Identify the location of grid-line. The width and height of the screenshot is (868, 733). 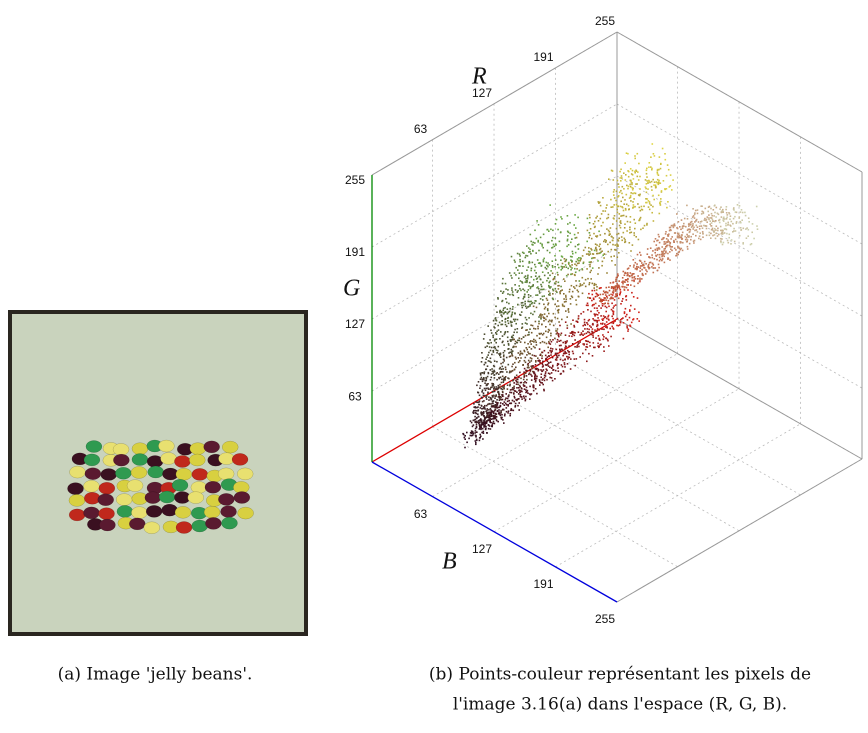
(555, 425).